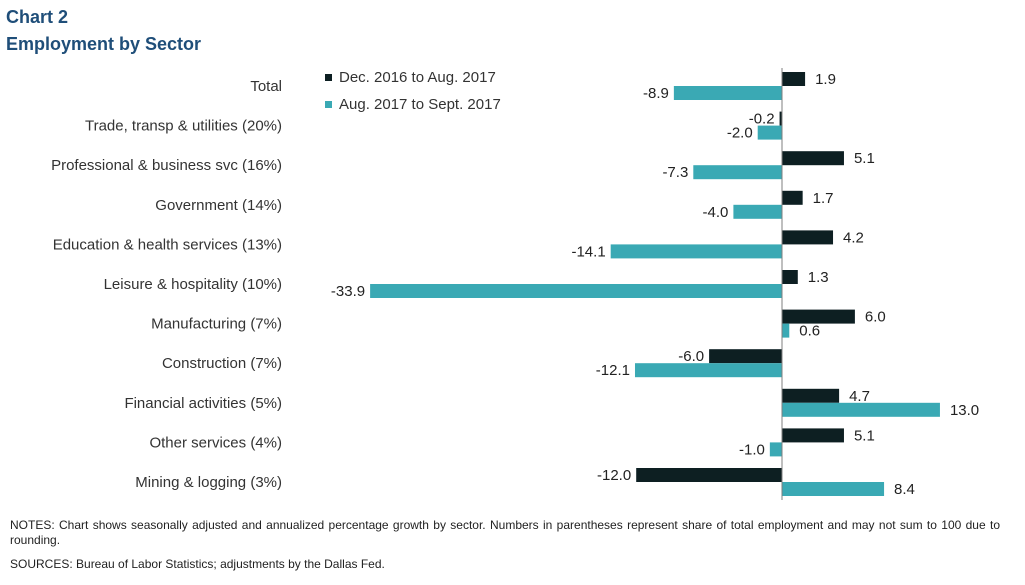 This screenshot has height=585, width=1025. I want to click on category-label: Construction (7%), so click(222, 363).